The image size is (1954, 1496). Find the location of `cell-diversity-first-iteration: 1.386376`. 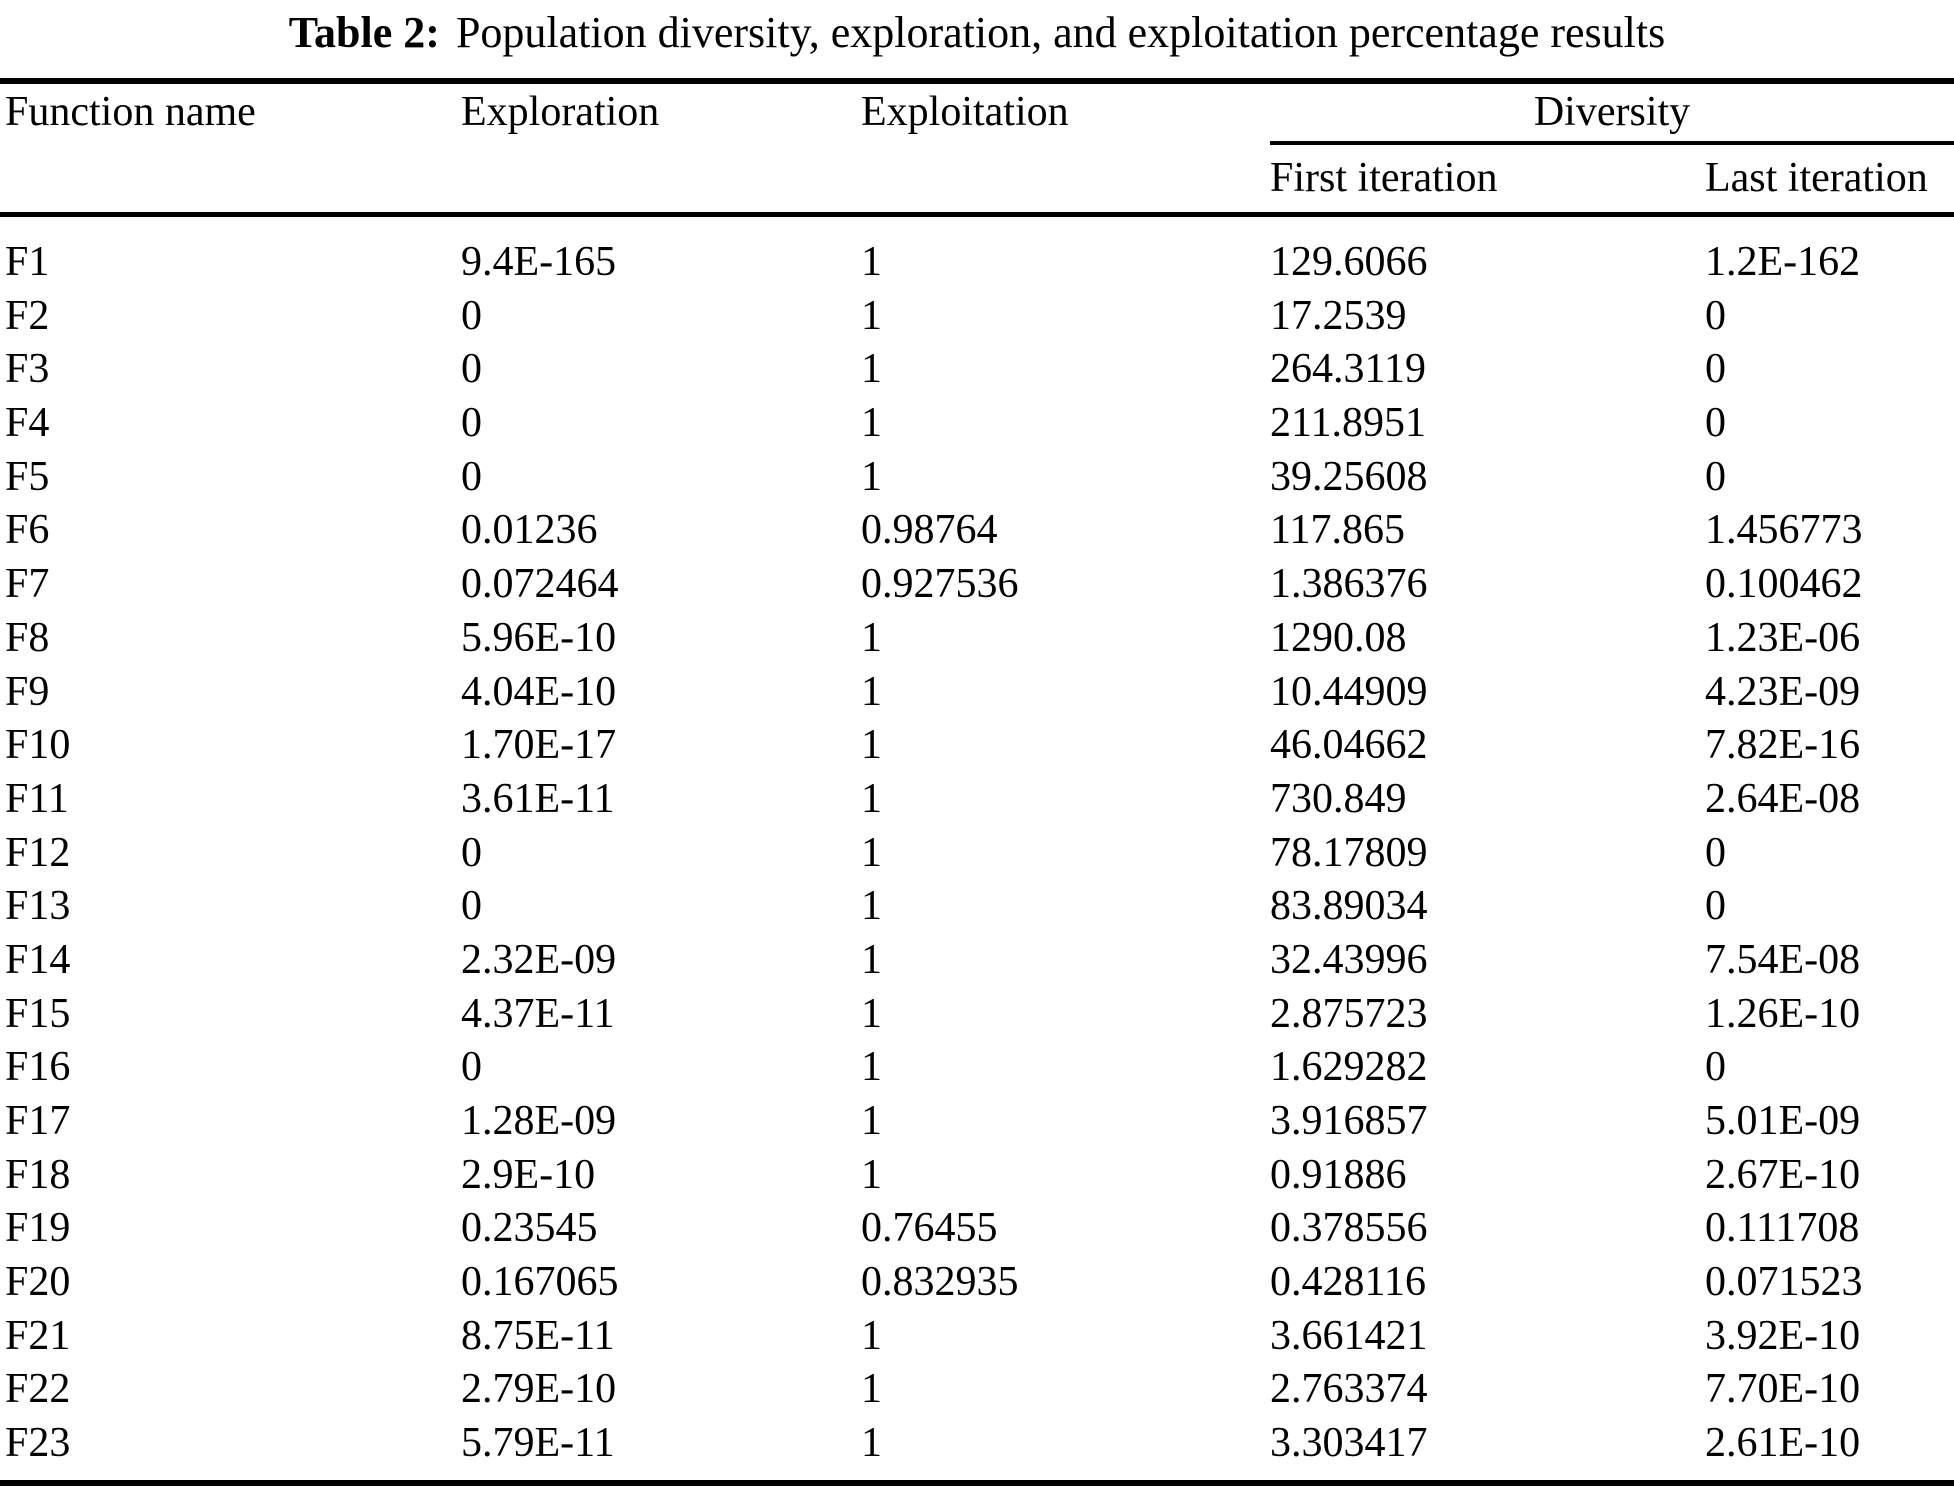

cell-diversity-first-iteration: 1.386376 is located at coordinates (1349, 584).